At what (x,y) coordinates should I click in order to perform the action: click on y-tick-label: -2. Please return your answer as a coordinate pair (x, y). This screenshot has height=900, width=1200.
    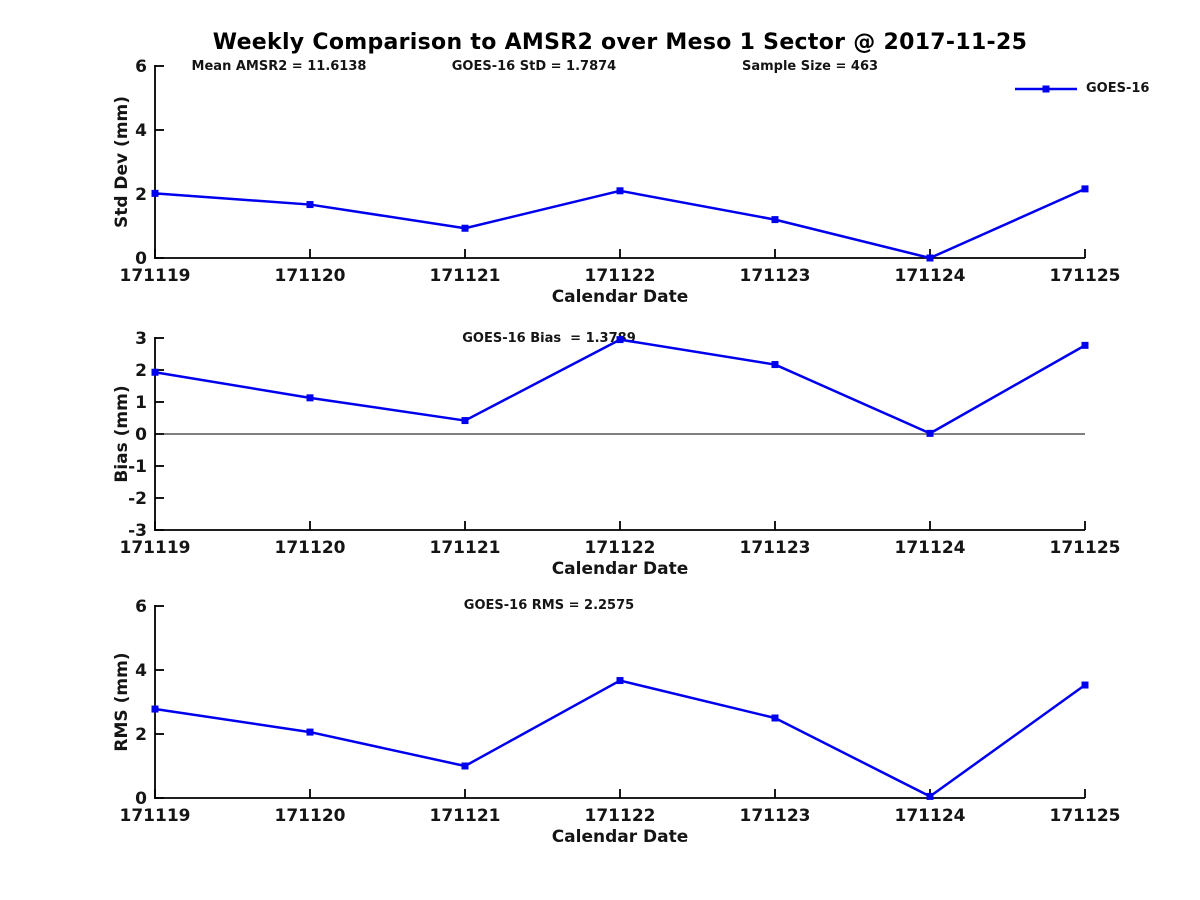
    Looking at the image, I should click on (137, 499).